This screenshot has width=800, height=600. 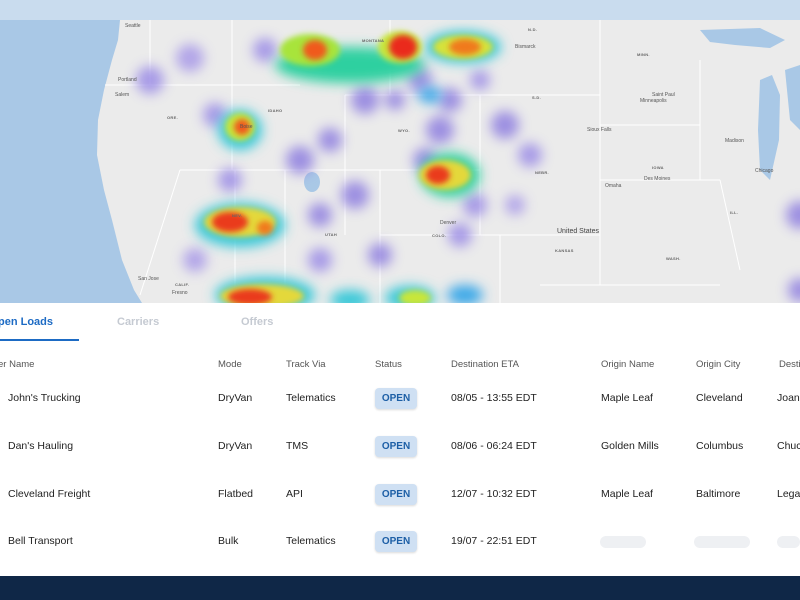 I want to click on state-label-ore: ORE., so click(x=172, y=117).